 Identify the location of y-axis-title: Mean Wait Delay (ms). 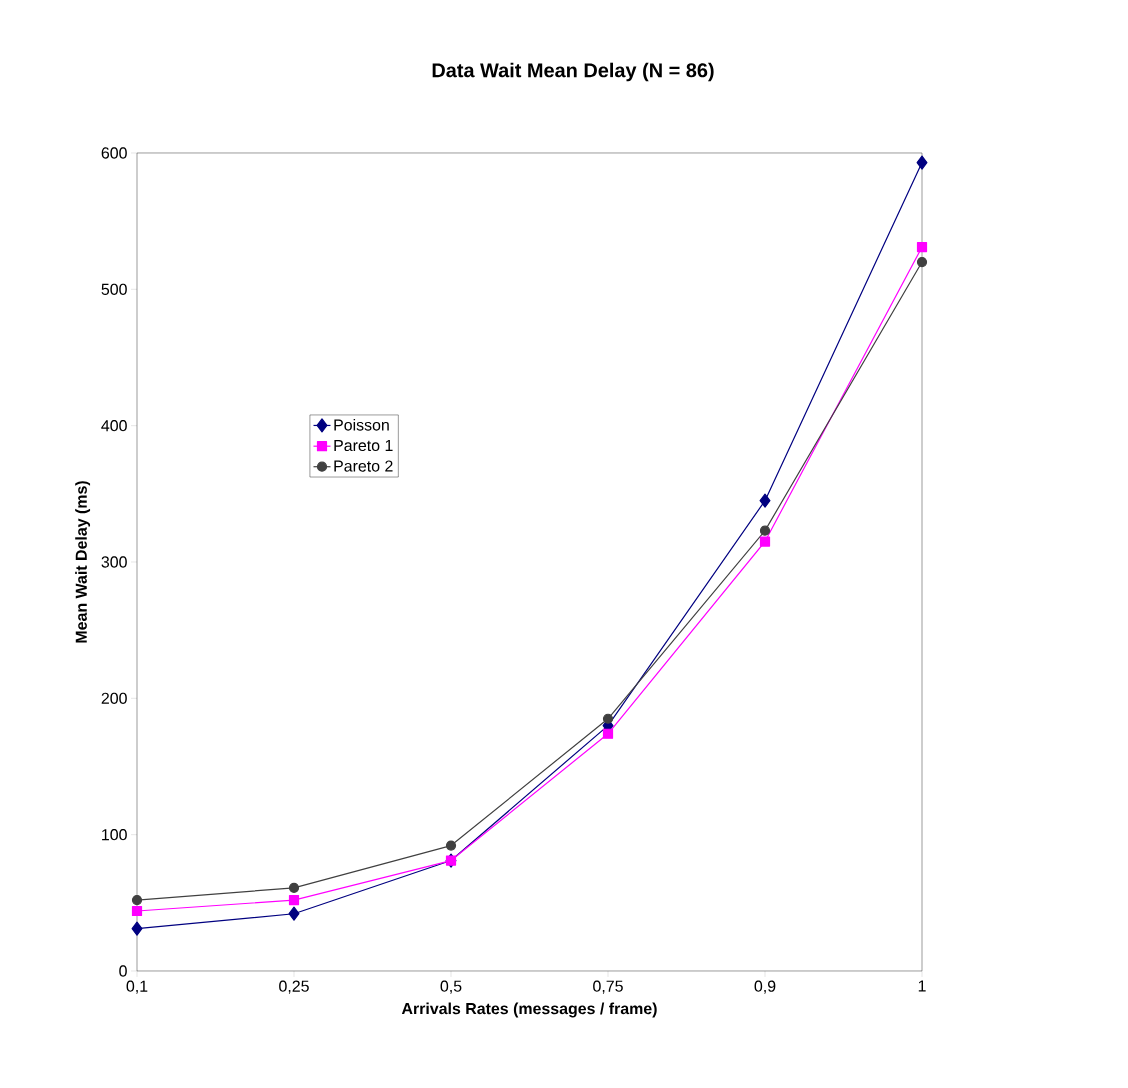
(83, 562).